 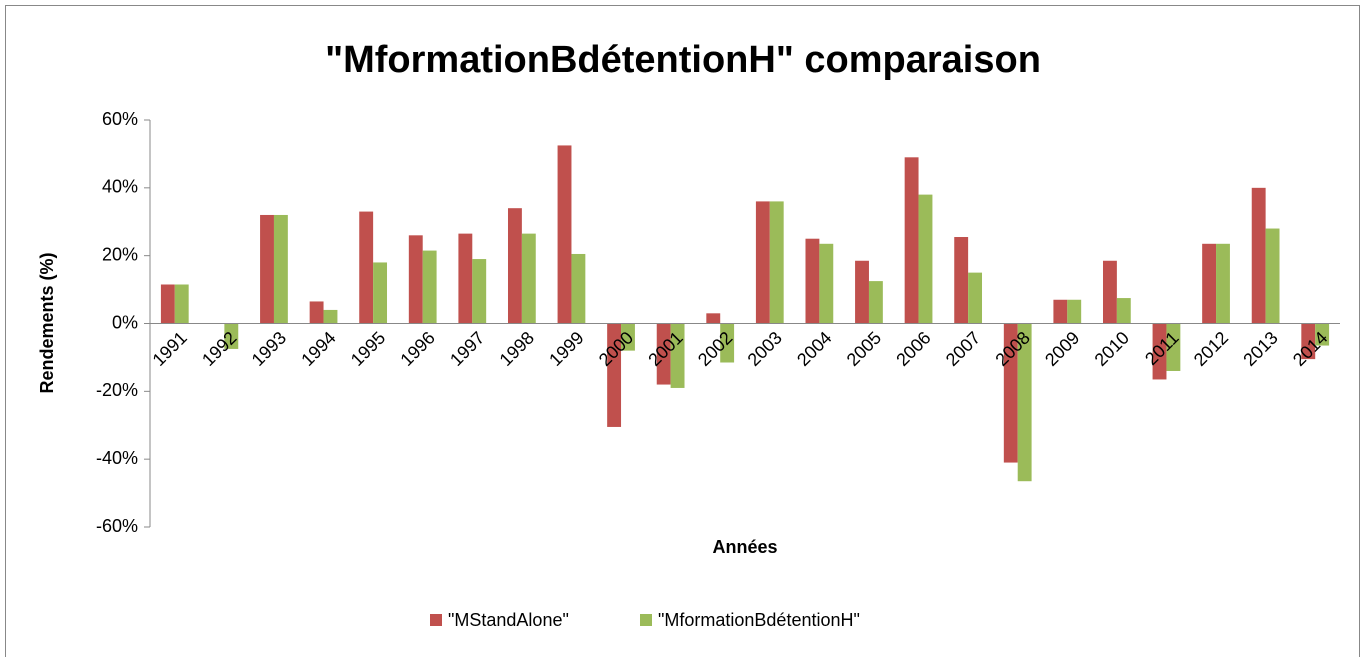 I want to click on y-tick-label: -20%, so click(x=117, y=390).